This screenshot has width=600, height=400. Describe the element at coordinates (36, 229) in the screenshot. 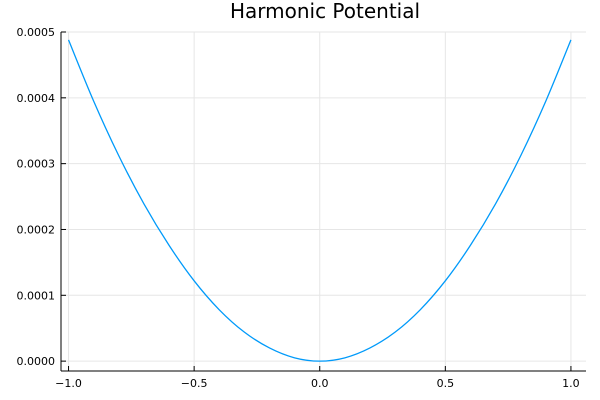

I see `y-tick-label: 0.0002` at that location.